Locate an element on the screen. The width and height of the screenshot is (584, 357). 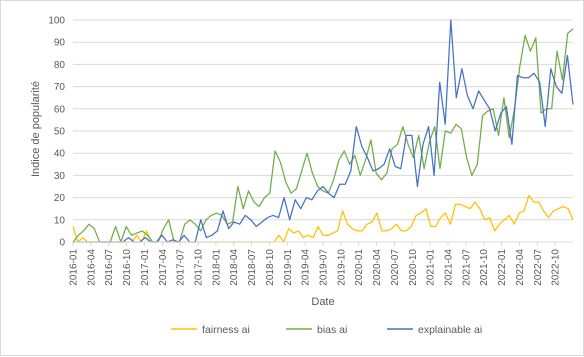
x-tick-label: 2016-04 is located at coordinates (91, 267).